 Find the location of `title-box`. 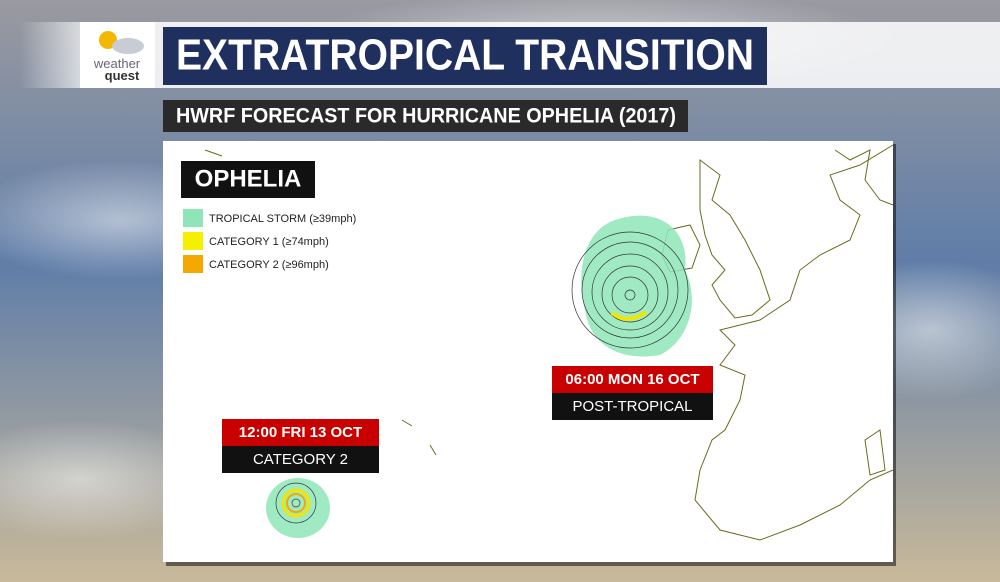

title-box is located at coordinates (465, 56).